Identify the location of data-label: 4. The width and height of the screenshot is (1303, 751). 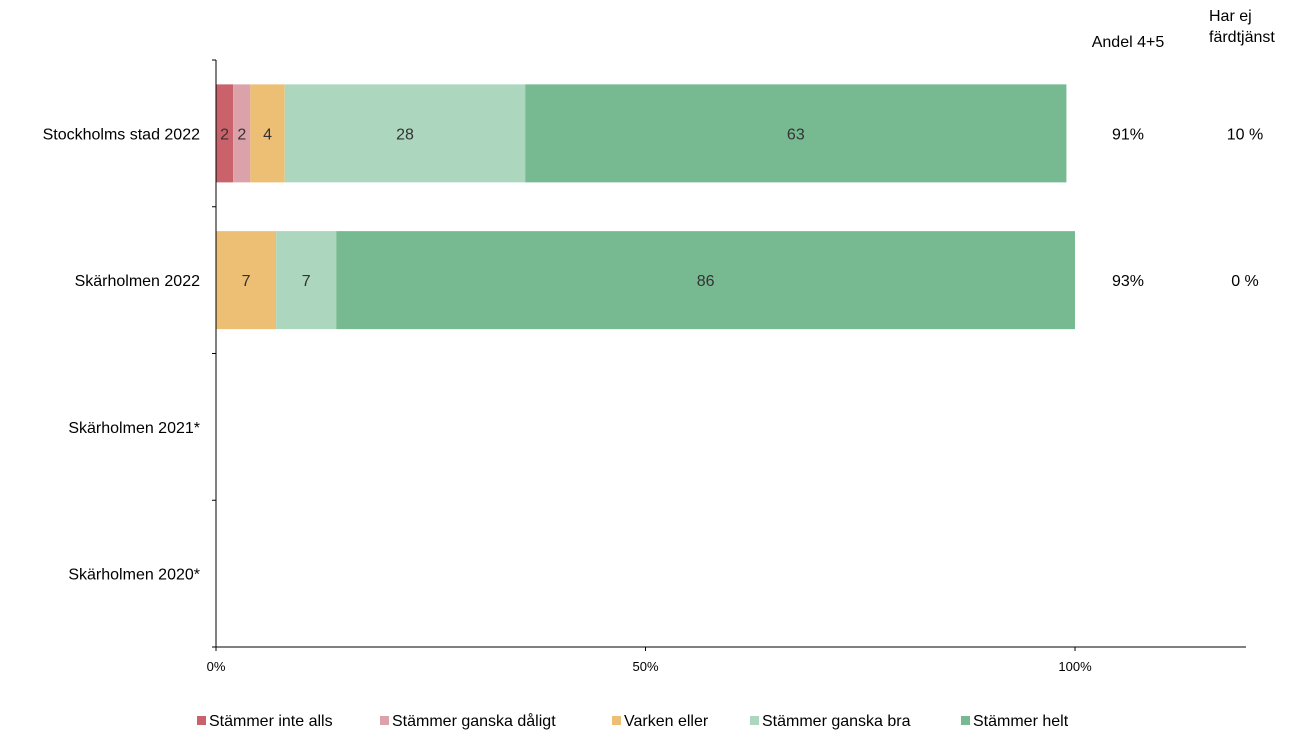
(267, 134).